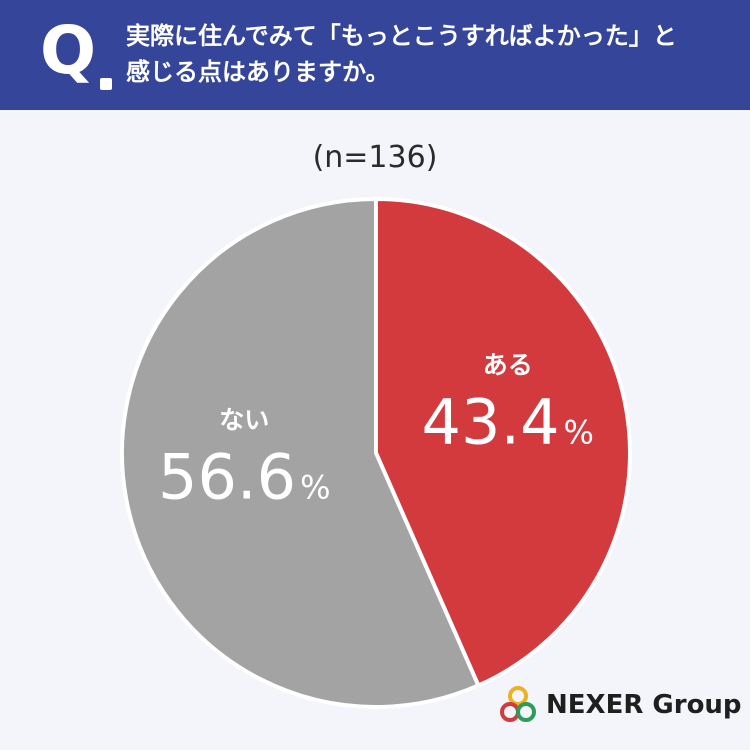 This screenshot has height=750, width=750. Describe the element at coordinates (426, 54) in the screenshot. I see `question-text: 実際に住んでみて「もっとこうすればよかった」と 感じる点はありますか。` at that location.